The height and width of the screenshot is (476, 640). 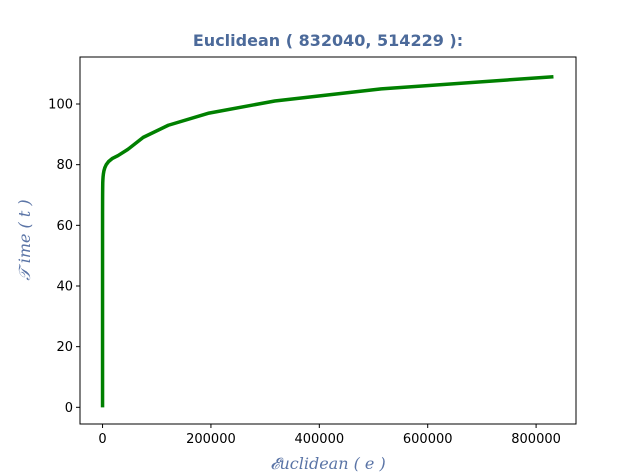 What do you see at coordinates (319, 439) in the screenshot?
I see `x-tick-label: 400000` at bounding box center [319, 439].